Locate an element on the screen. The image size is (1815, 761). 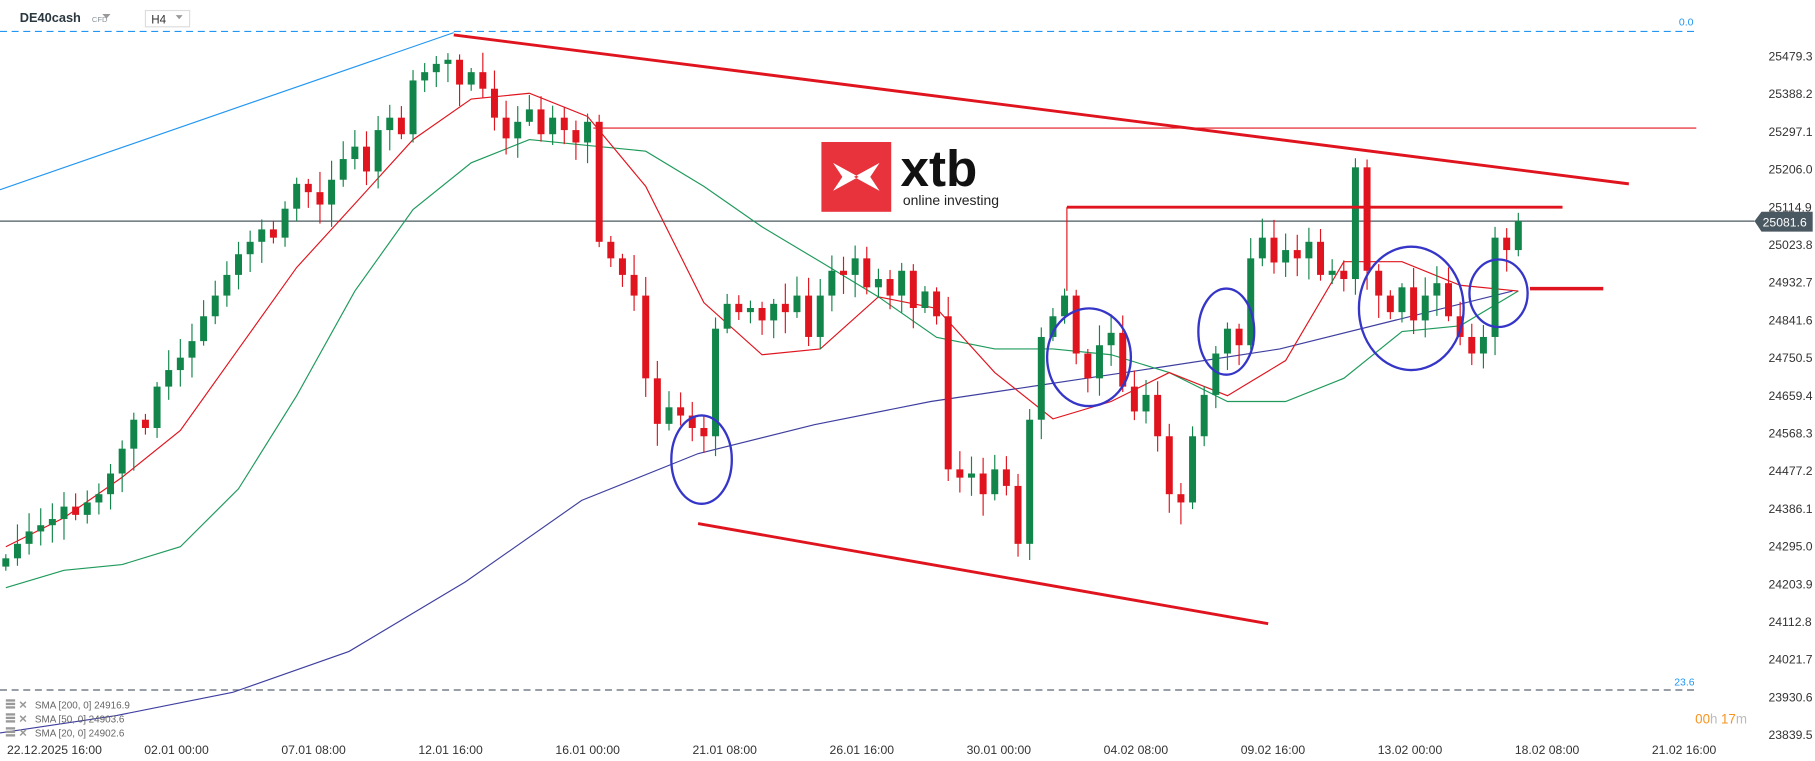
price-tick-label: 24386.1 is located at coordinates (1790, 509).